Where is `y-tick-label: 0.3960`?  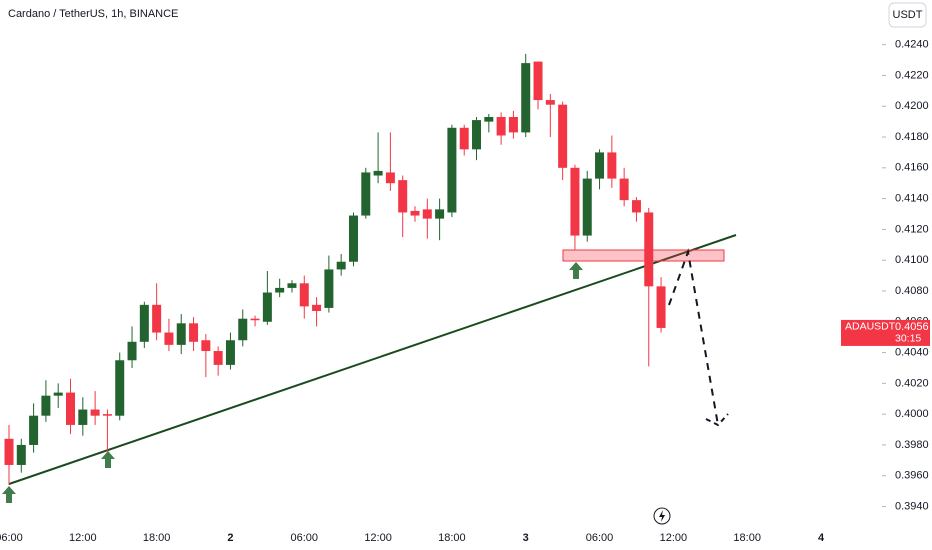
y-tick-label: 0.3960 is located at coordinates (912, 476).